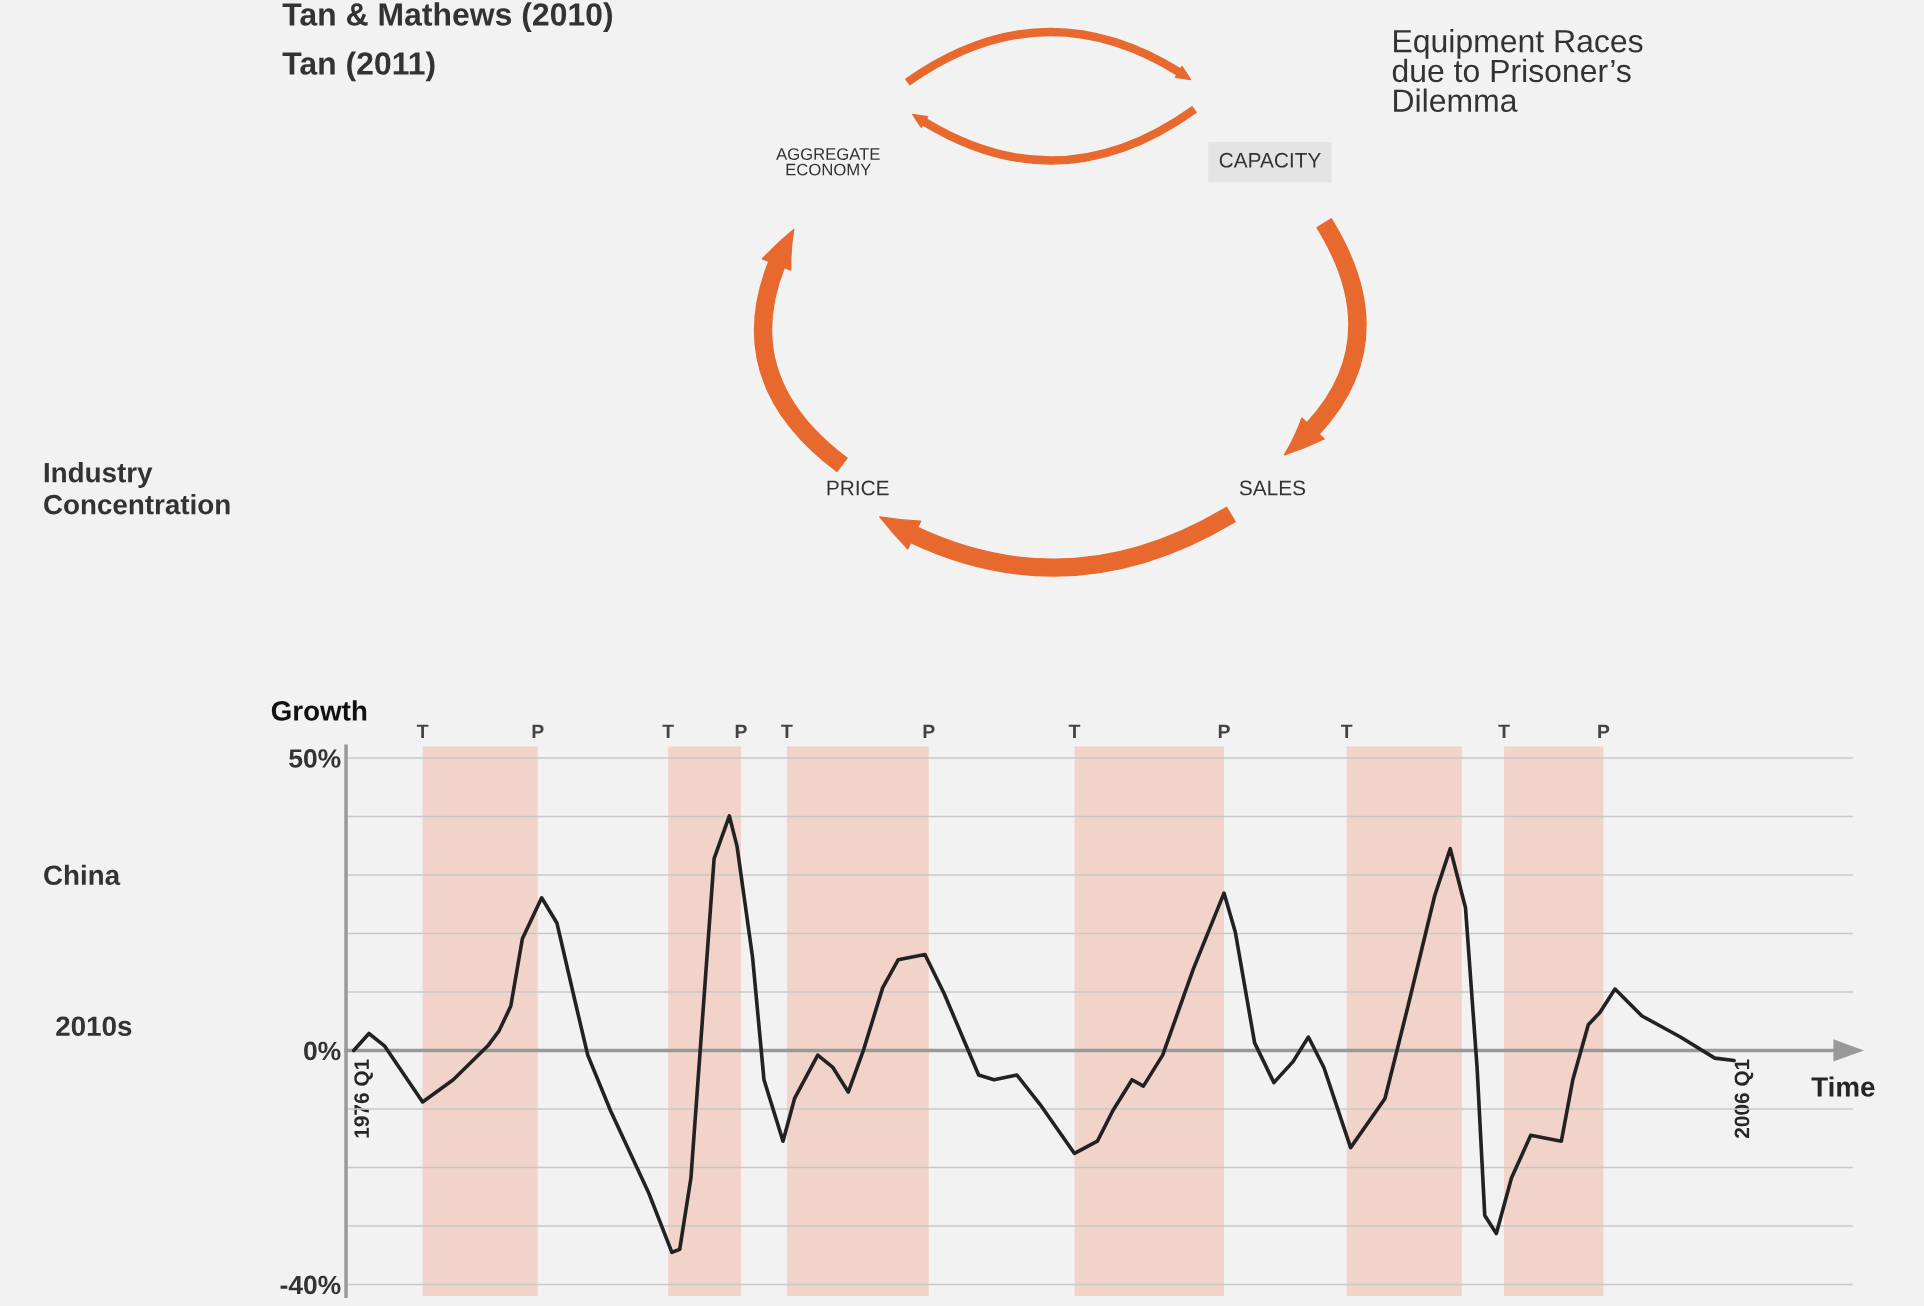 This screenshot has width=1924, height=1306. What do you see at coordinates (447, 17) in the screenshot?
I see `text: Tan & Mathews (2010)` at bounding box center [447, 17].